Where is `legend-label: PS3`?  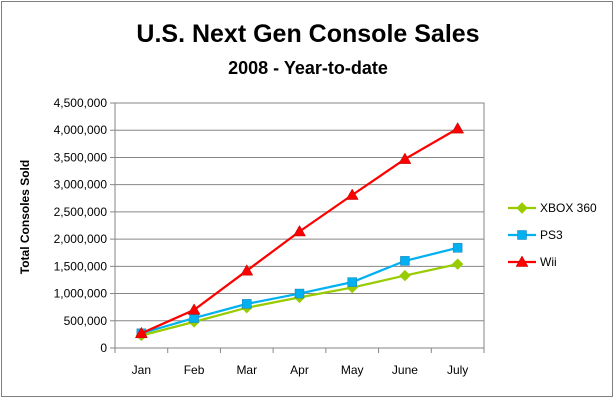 legend-label: PS3 is located at coordinates (551, 235).